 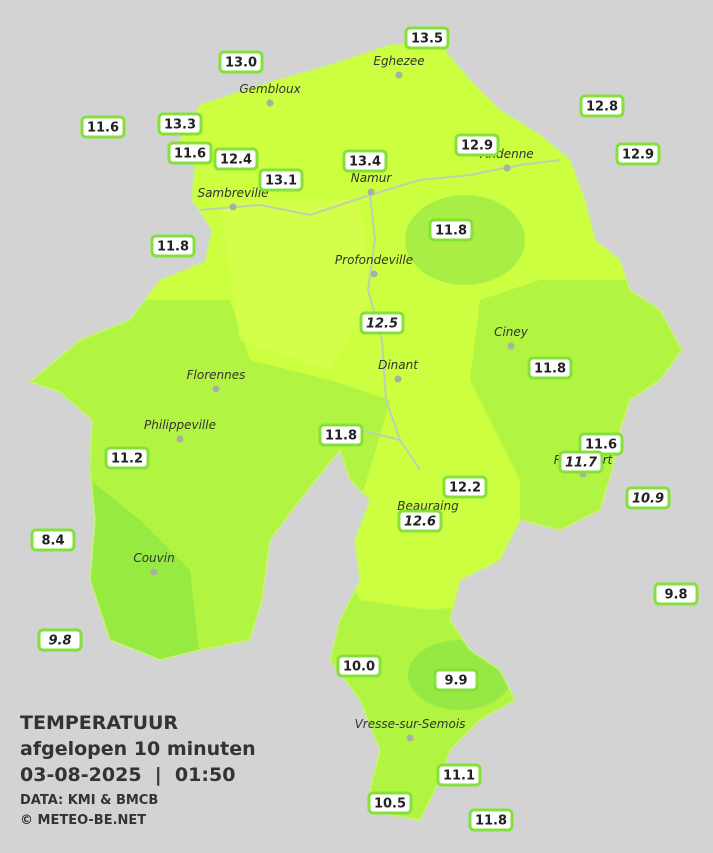 I want to click on reading-value: 13.3, so click(x=180, y=125).